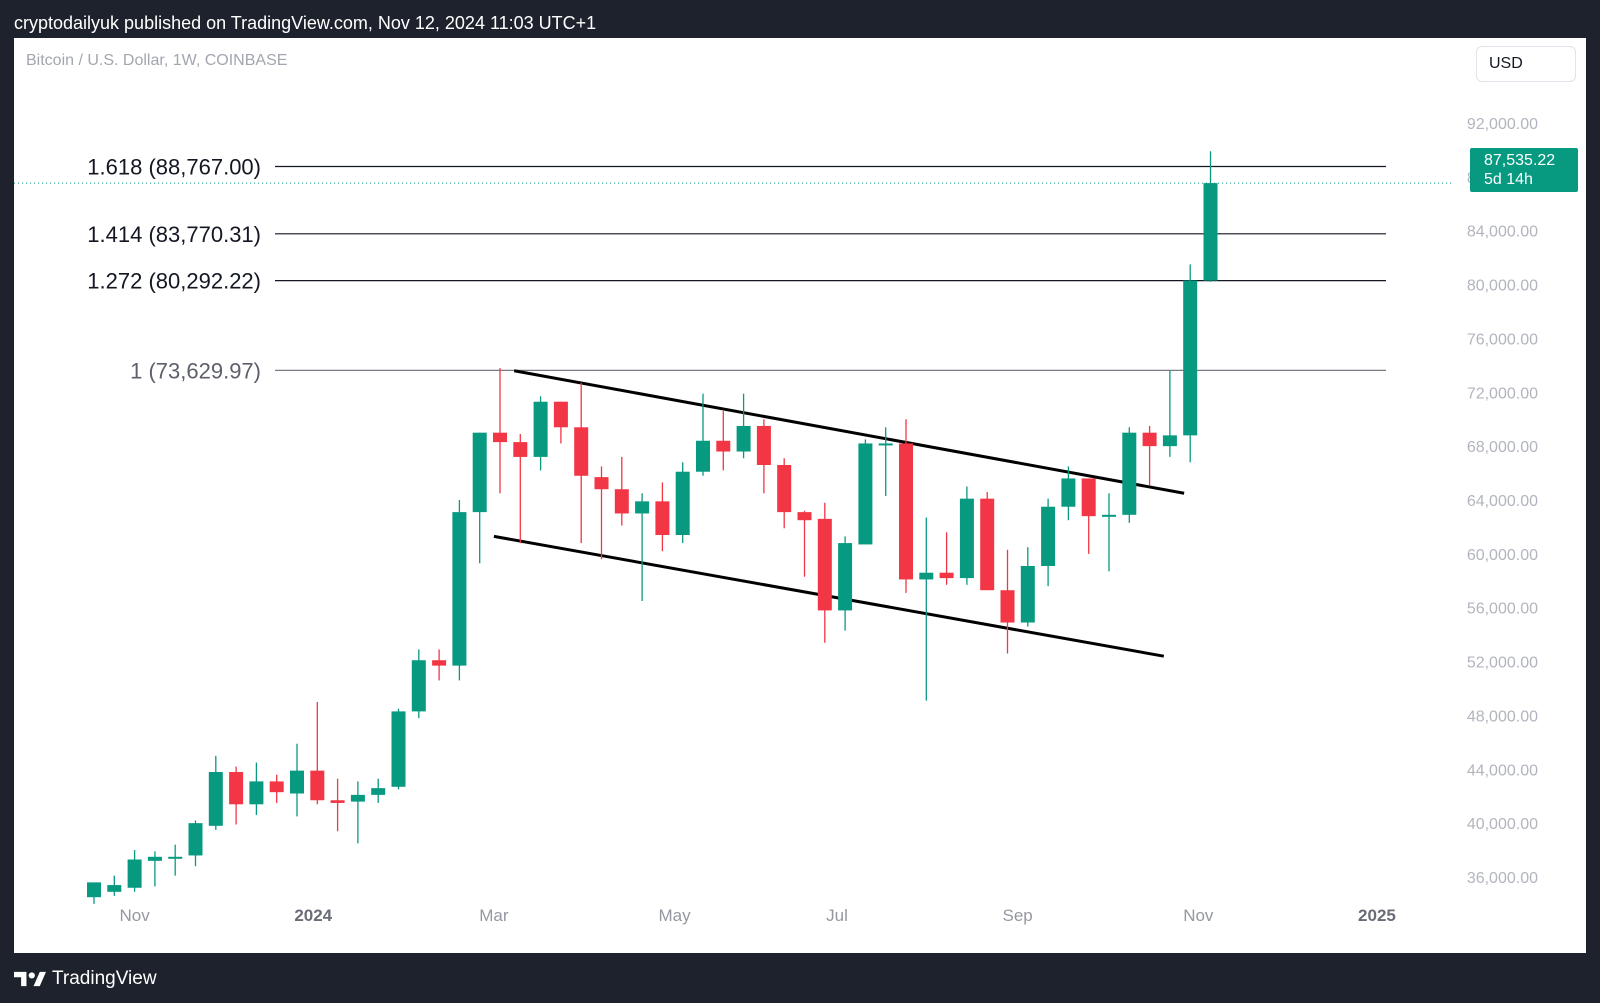  Describe the element at coordinates (1502, 824) in the screenshot. I see `y-tick-label: 40,000.00` at that location.